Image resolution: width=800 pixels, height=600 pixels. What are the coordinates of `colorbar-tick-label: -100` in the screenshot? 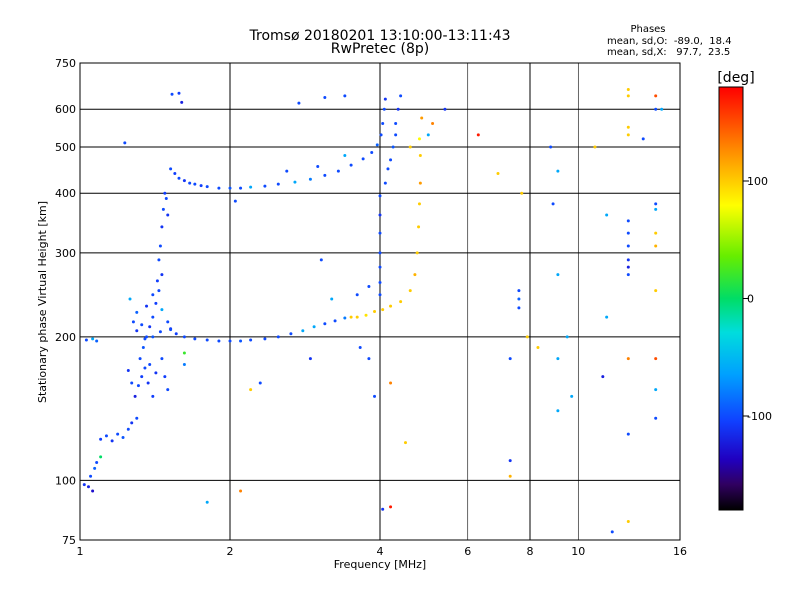 It's located at (759, 416).